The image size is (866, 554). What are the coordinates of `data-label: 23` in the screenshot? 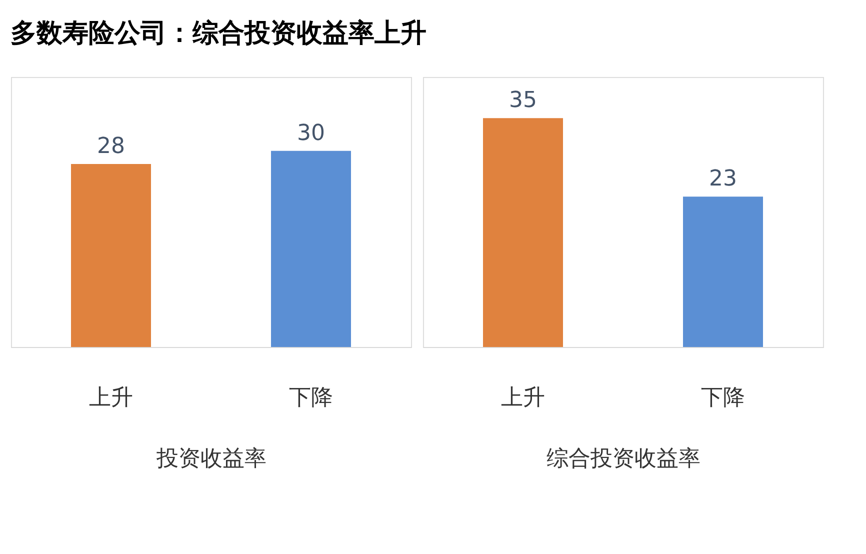 It's located at (723, 179).